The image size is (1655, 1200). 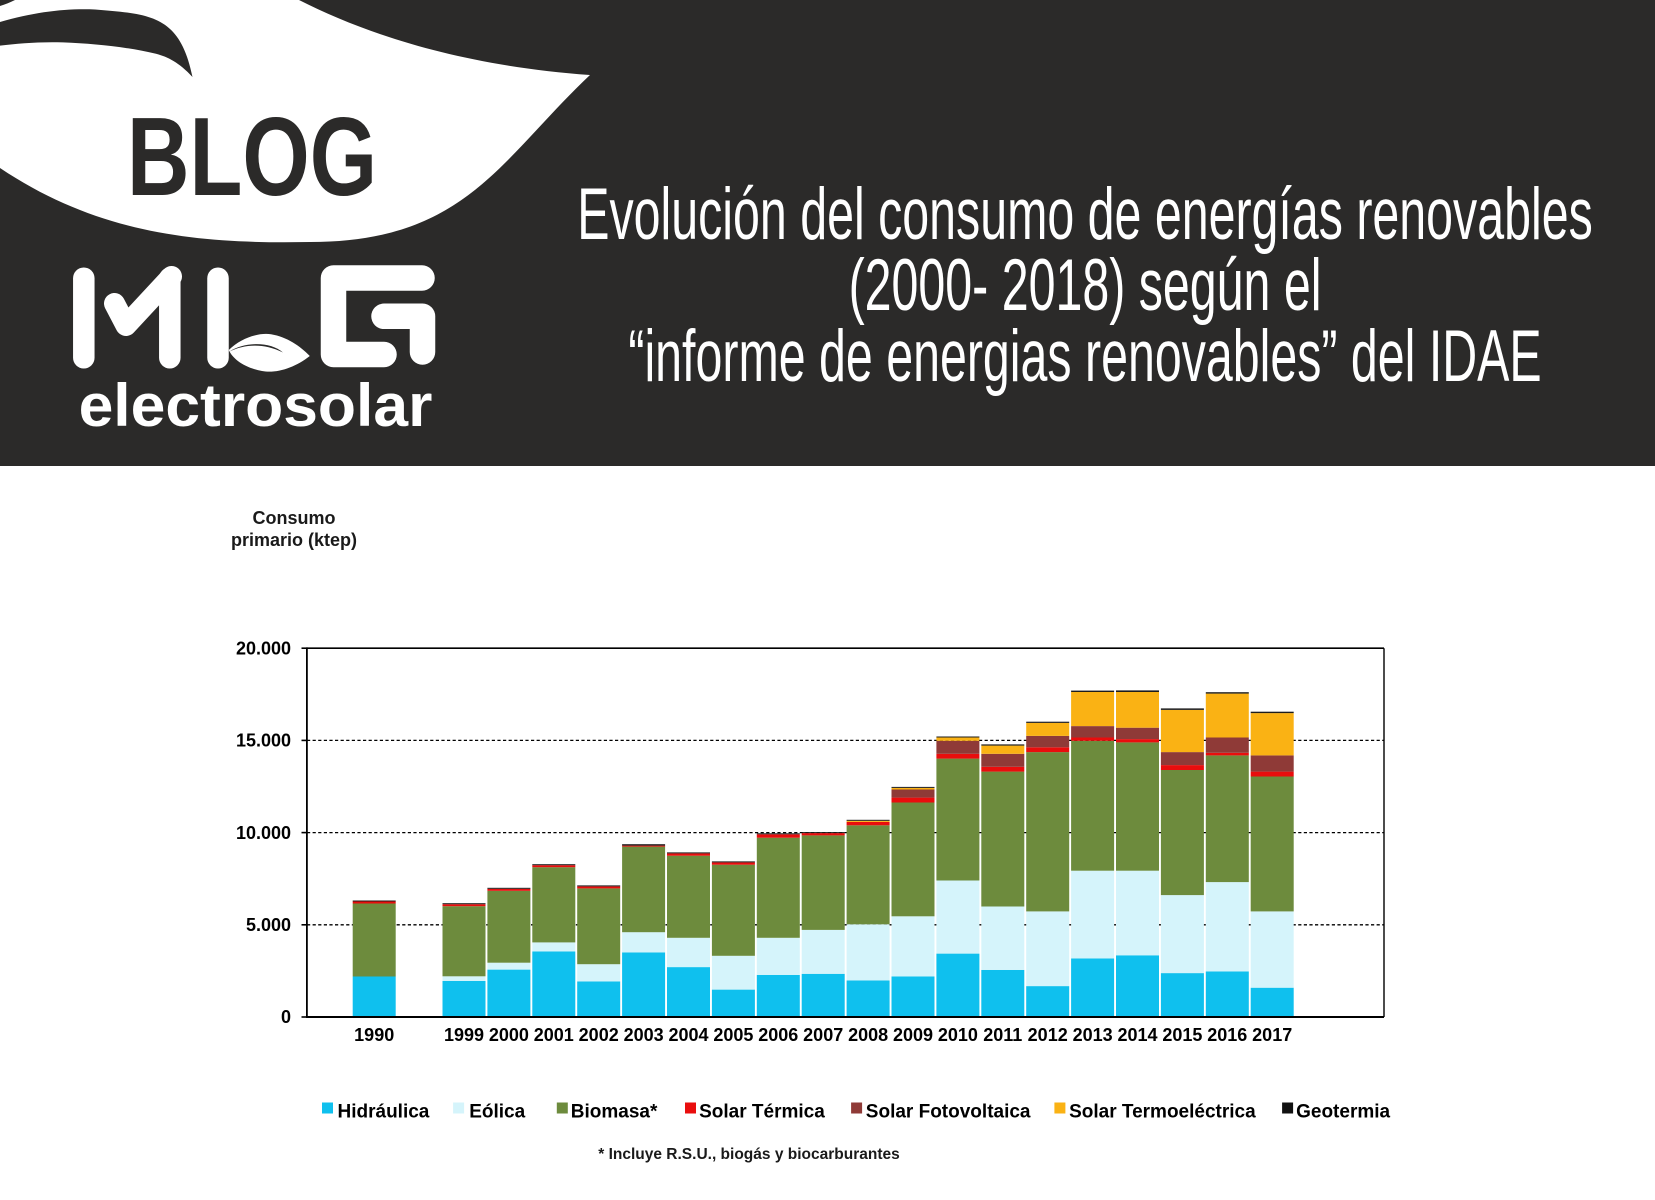 I want to click on svg-text: 2008, so click(x=868, y=1035).